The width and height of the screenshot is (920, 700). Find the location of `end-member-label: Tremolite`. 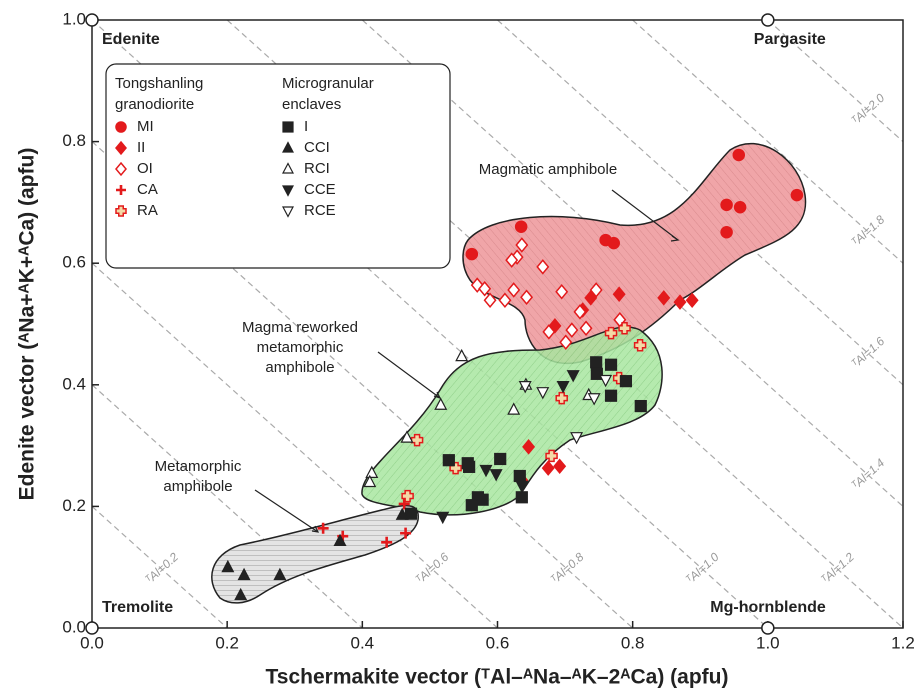

end-member-label: Tremolite is located at coordinates (137, 607).